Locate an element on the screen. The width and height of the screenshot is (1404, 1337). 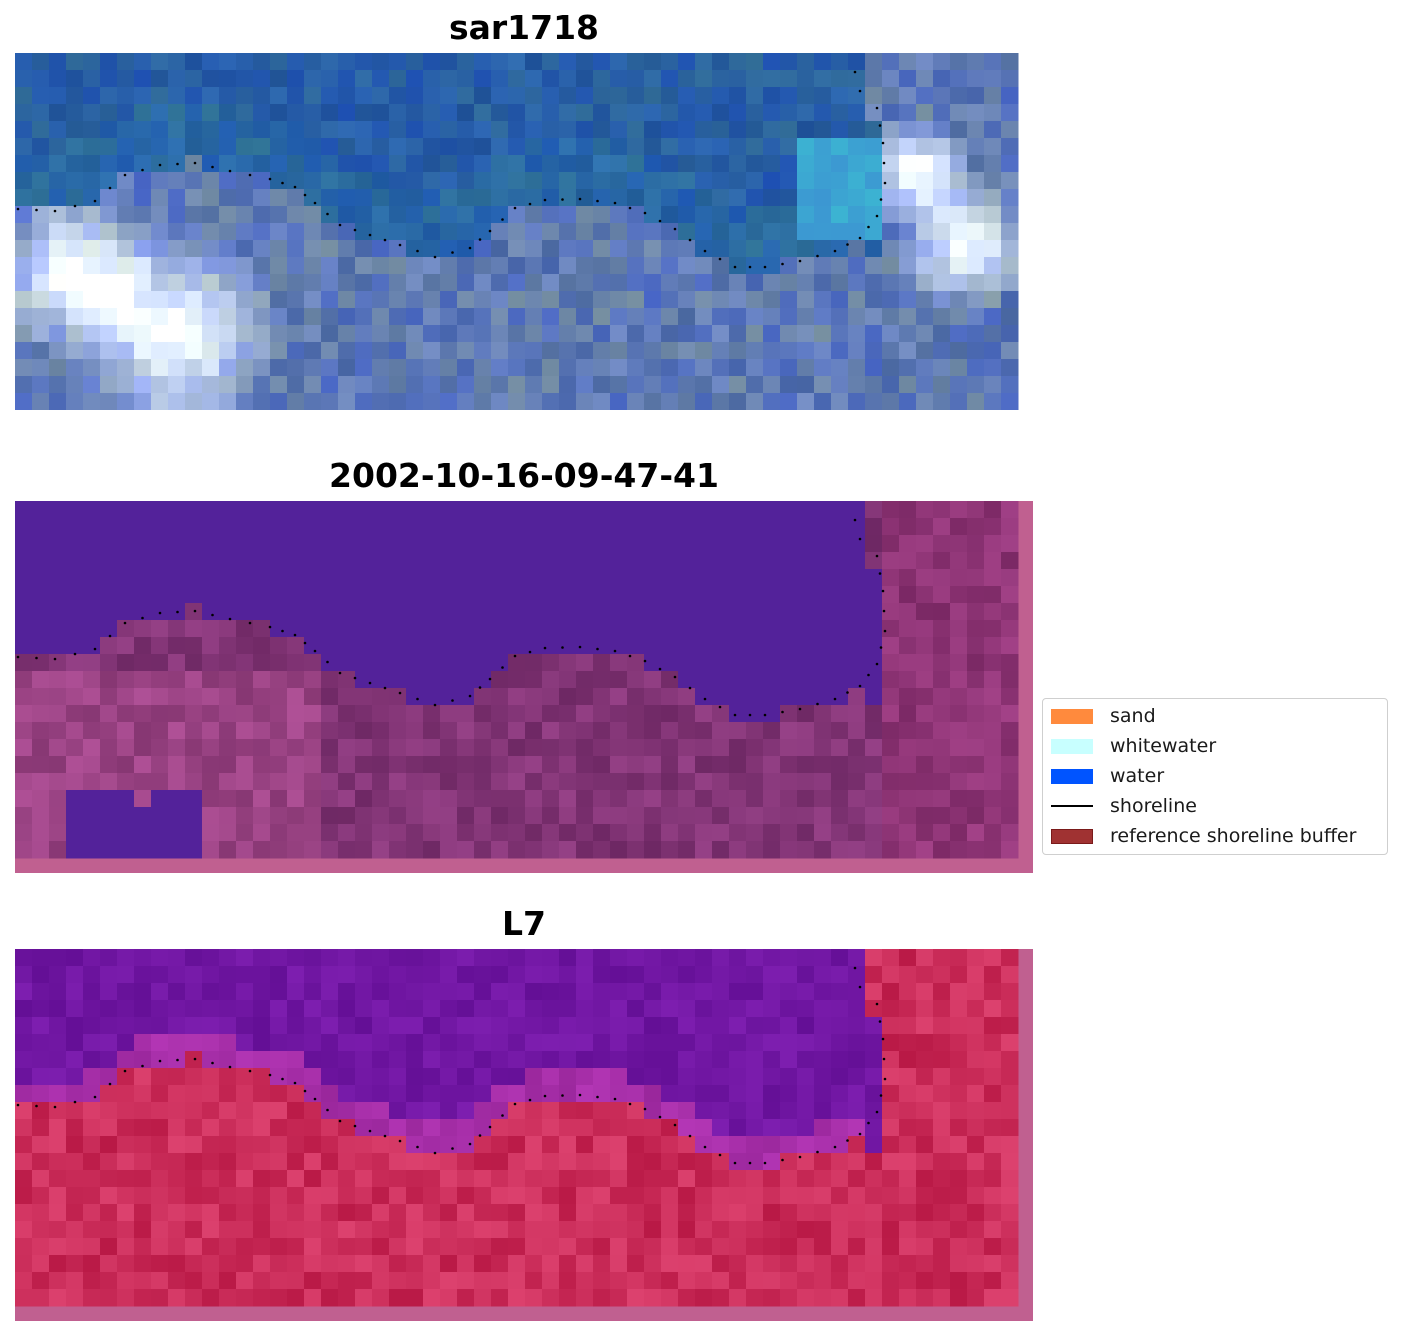
legend-item-reference-shoreline-buffer: reference shoreline buffer is located at coordinates (1203, 836).